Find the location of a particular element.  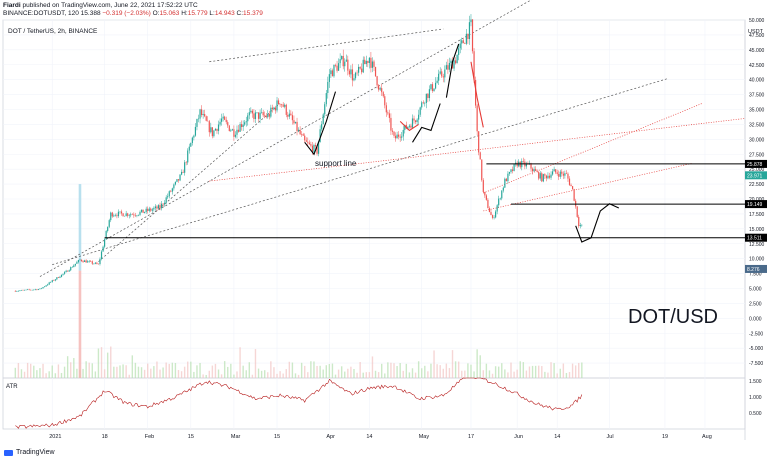

arrow-may-rebound is located at coordinates (426, 123).